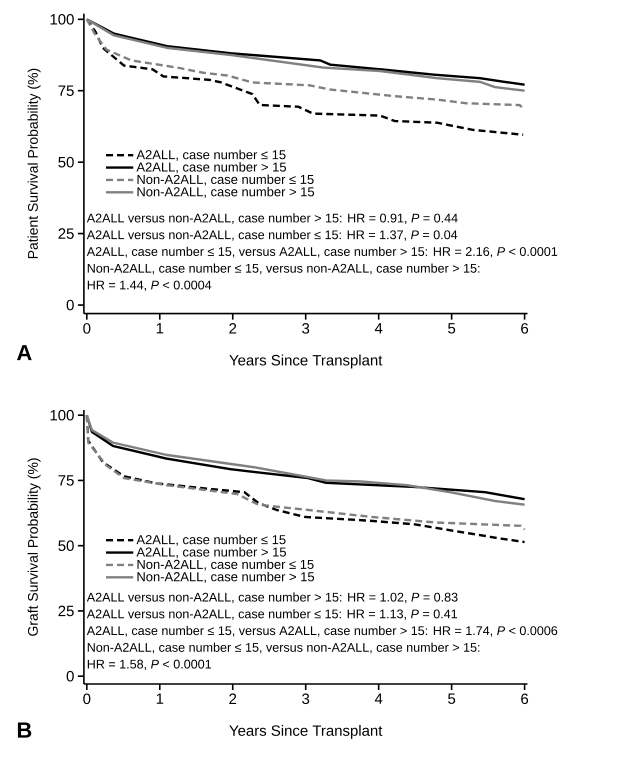 Image resolution: width=643 pixels, height=757 pixels. I want to click on y-axis-title: Patient Survival Probability (%), so click(34, 163).